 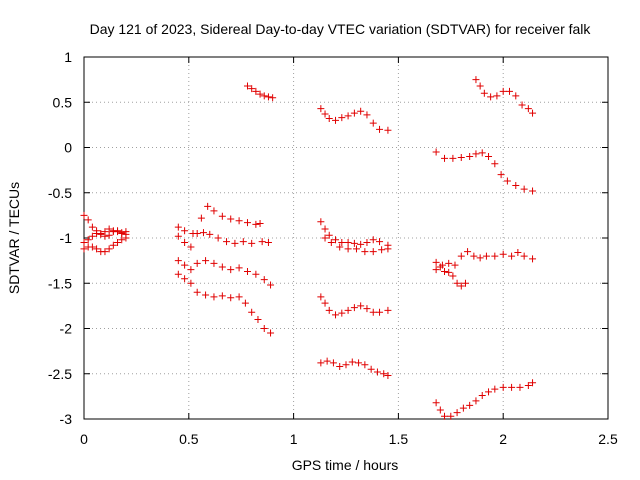 I want to click on x-tick-labels: 0 0.5 1 1.5 2 2.5, so click(x=349, y=439).